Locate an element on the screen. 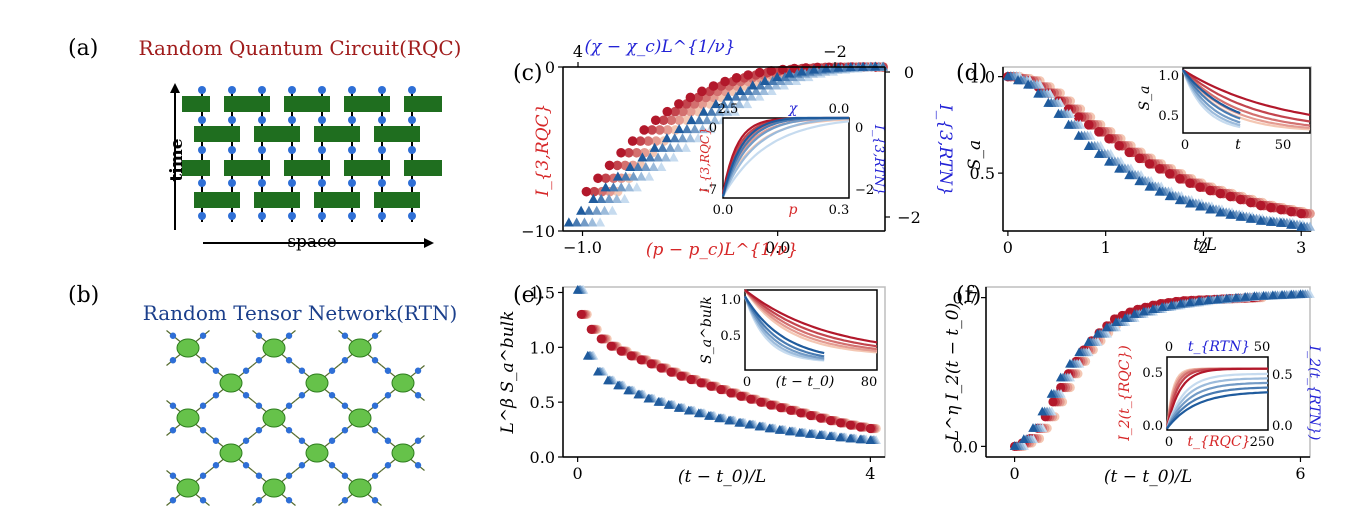 The height and width of the screenshot is (523, 1345). inset-tick: 2.5 is located at coordinates (728, 109).